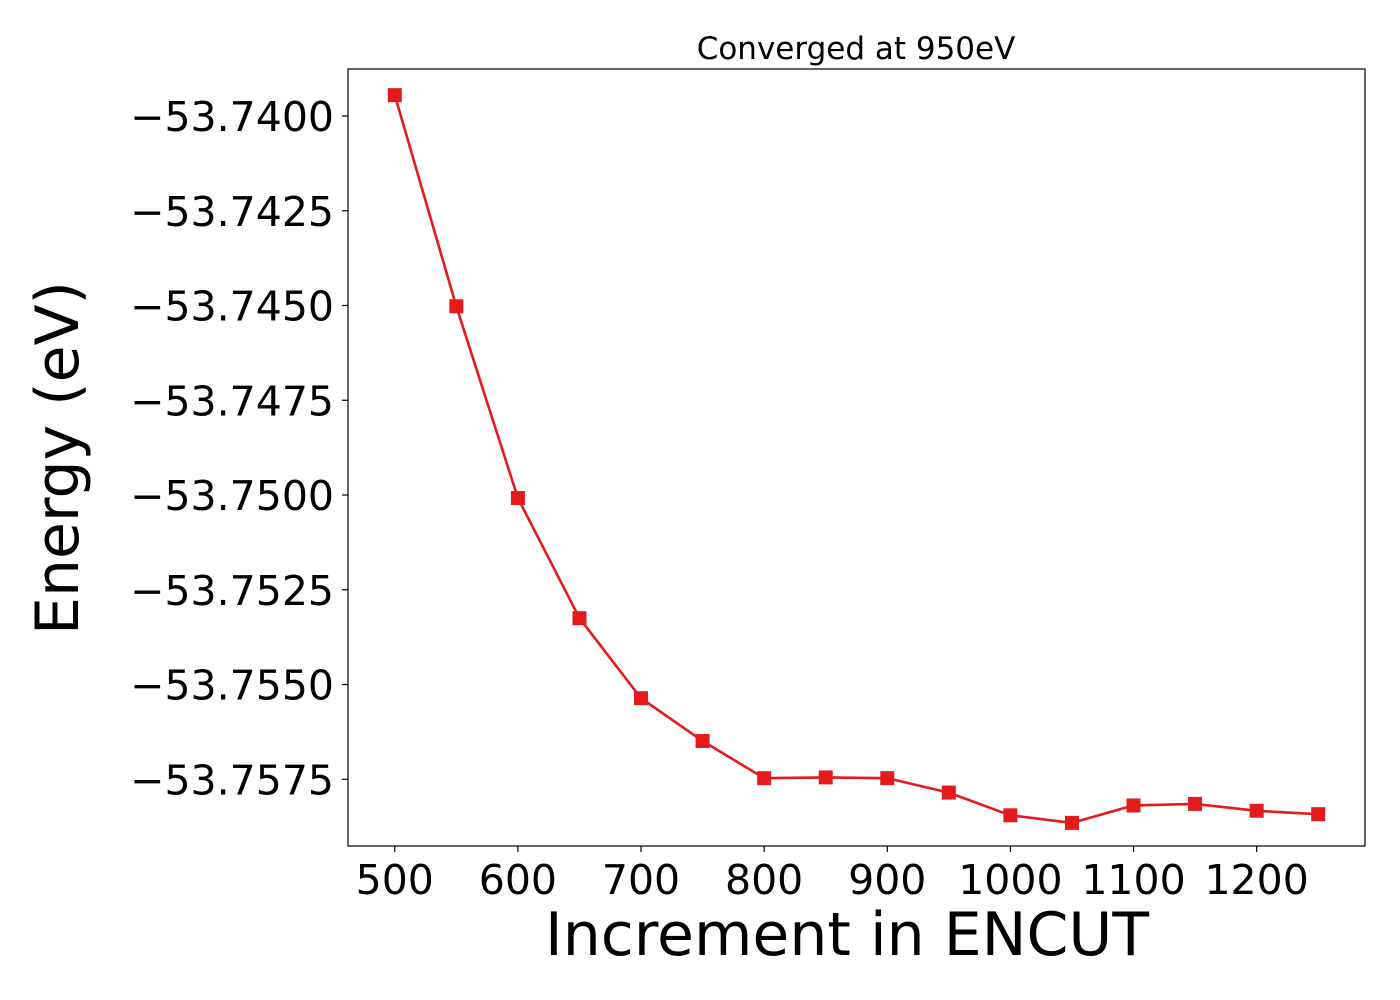 This screenshot has width=1400, height=1000. What do you see at coordinates (232, 401) in the screenshot?
I see `y-tick-label: −53.7475` at bounding box center [232, 401].